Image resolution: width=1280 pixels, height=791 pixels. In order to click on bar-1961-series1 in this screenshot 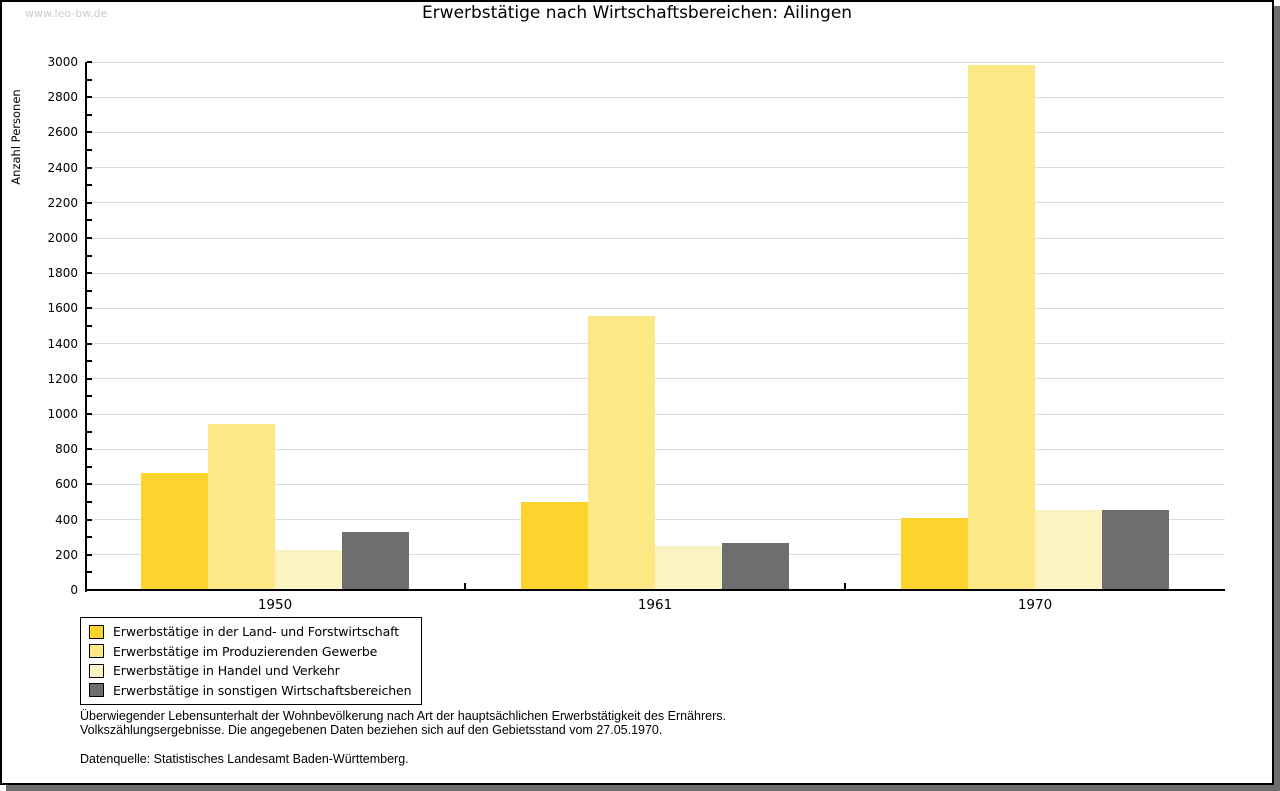, I will do `click(554, 546)`.